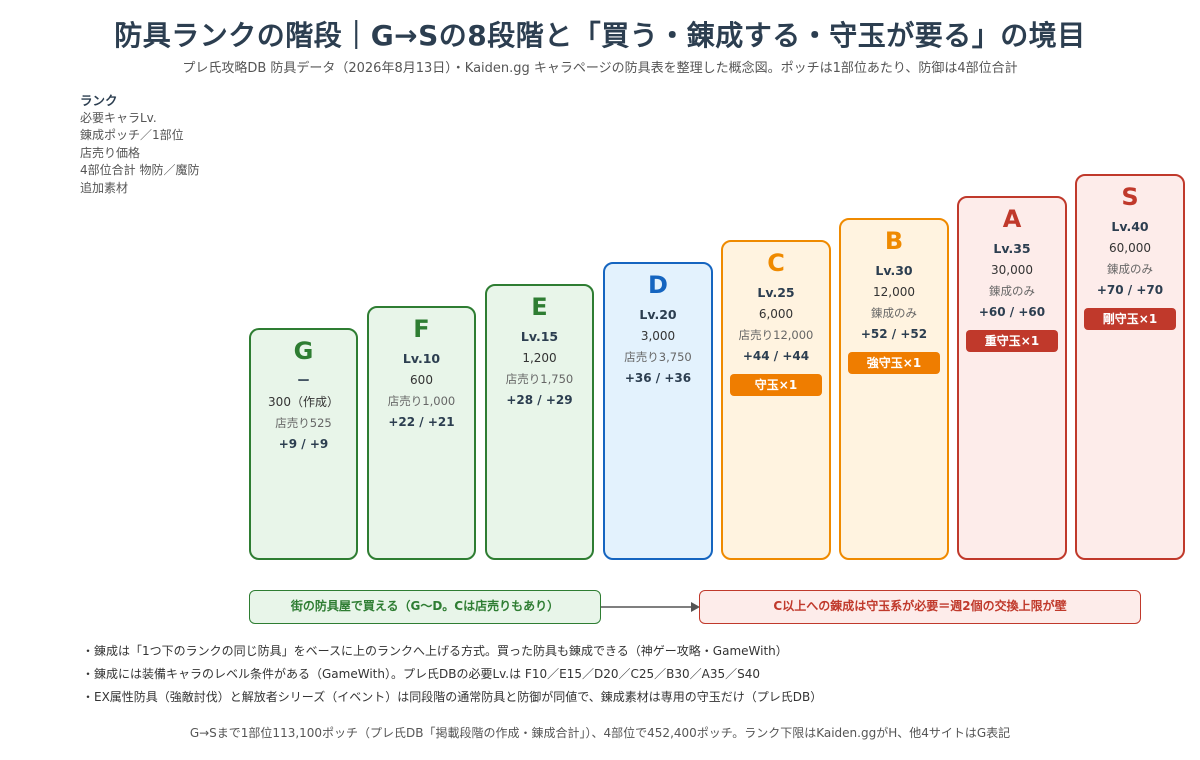  I want to click on rank-card-g: G ー 300（作成） 店売り525 +9 / +9, so click(303, 444).